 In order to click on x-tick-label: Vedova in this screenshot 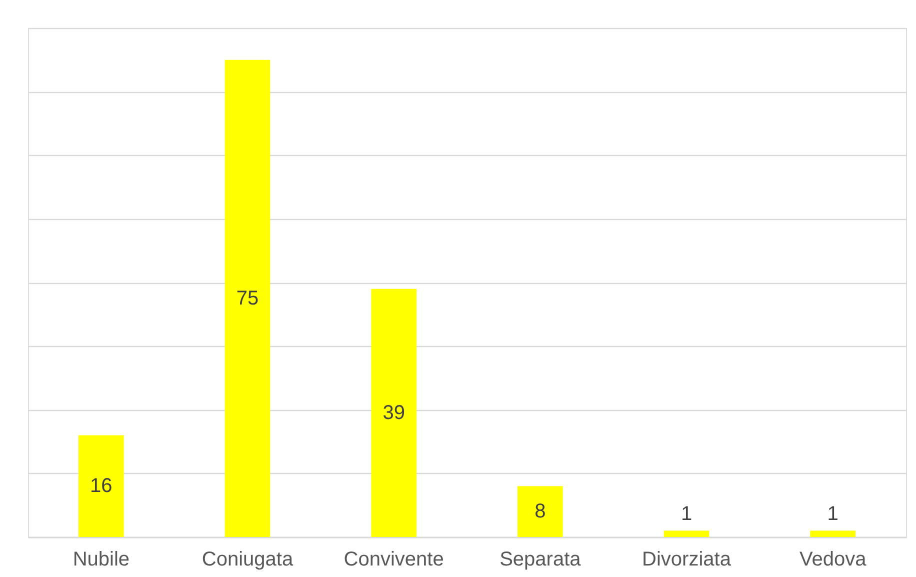, I will do `click(833, 559)`.